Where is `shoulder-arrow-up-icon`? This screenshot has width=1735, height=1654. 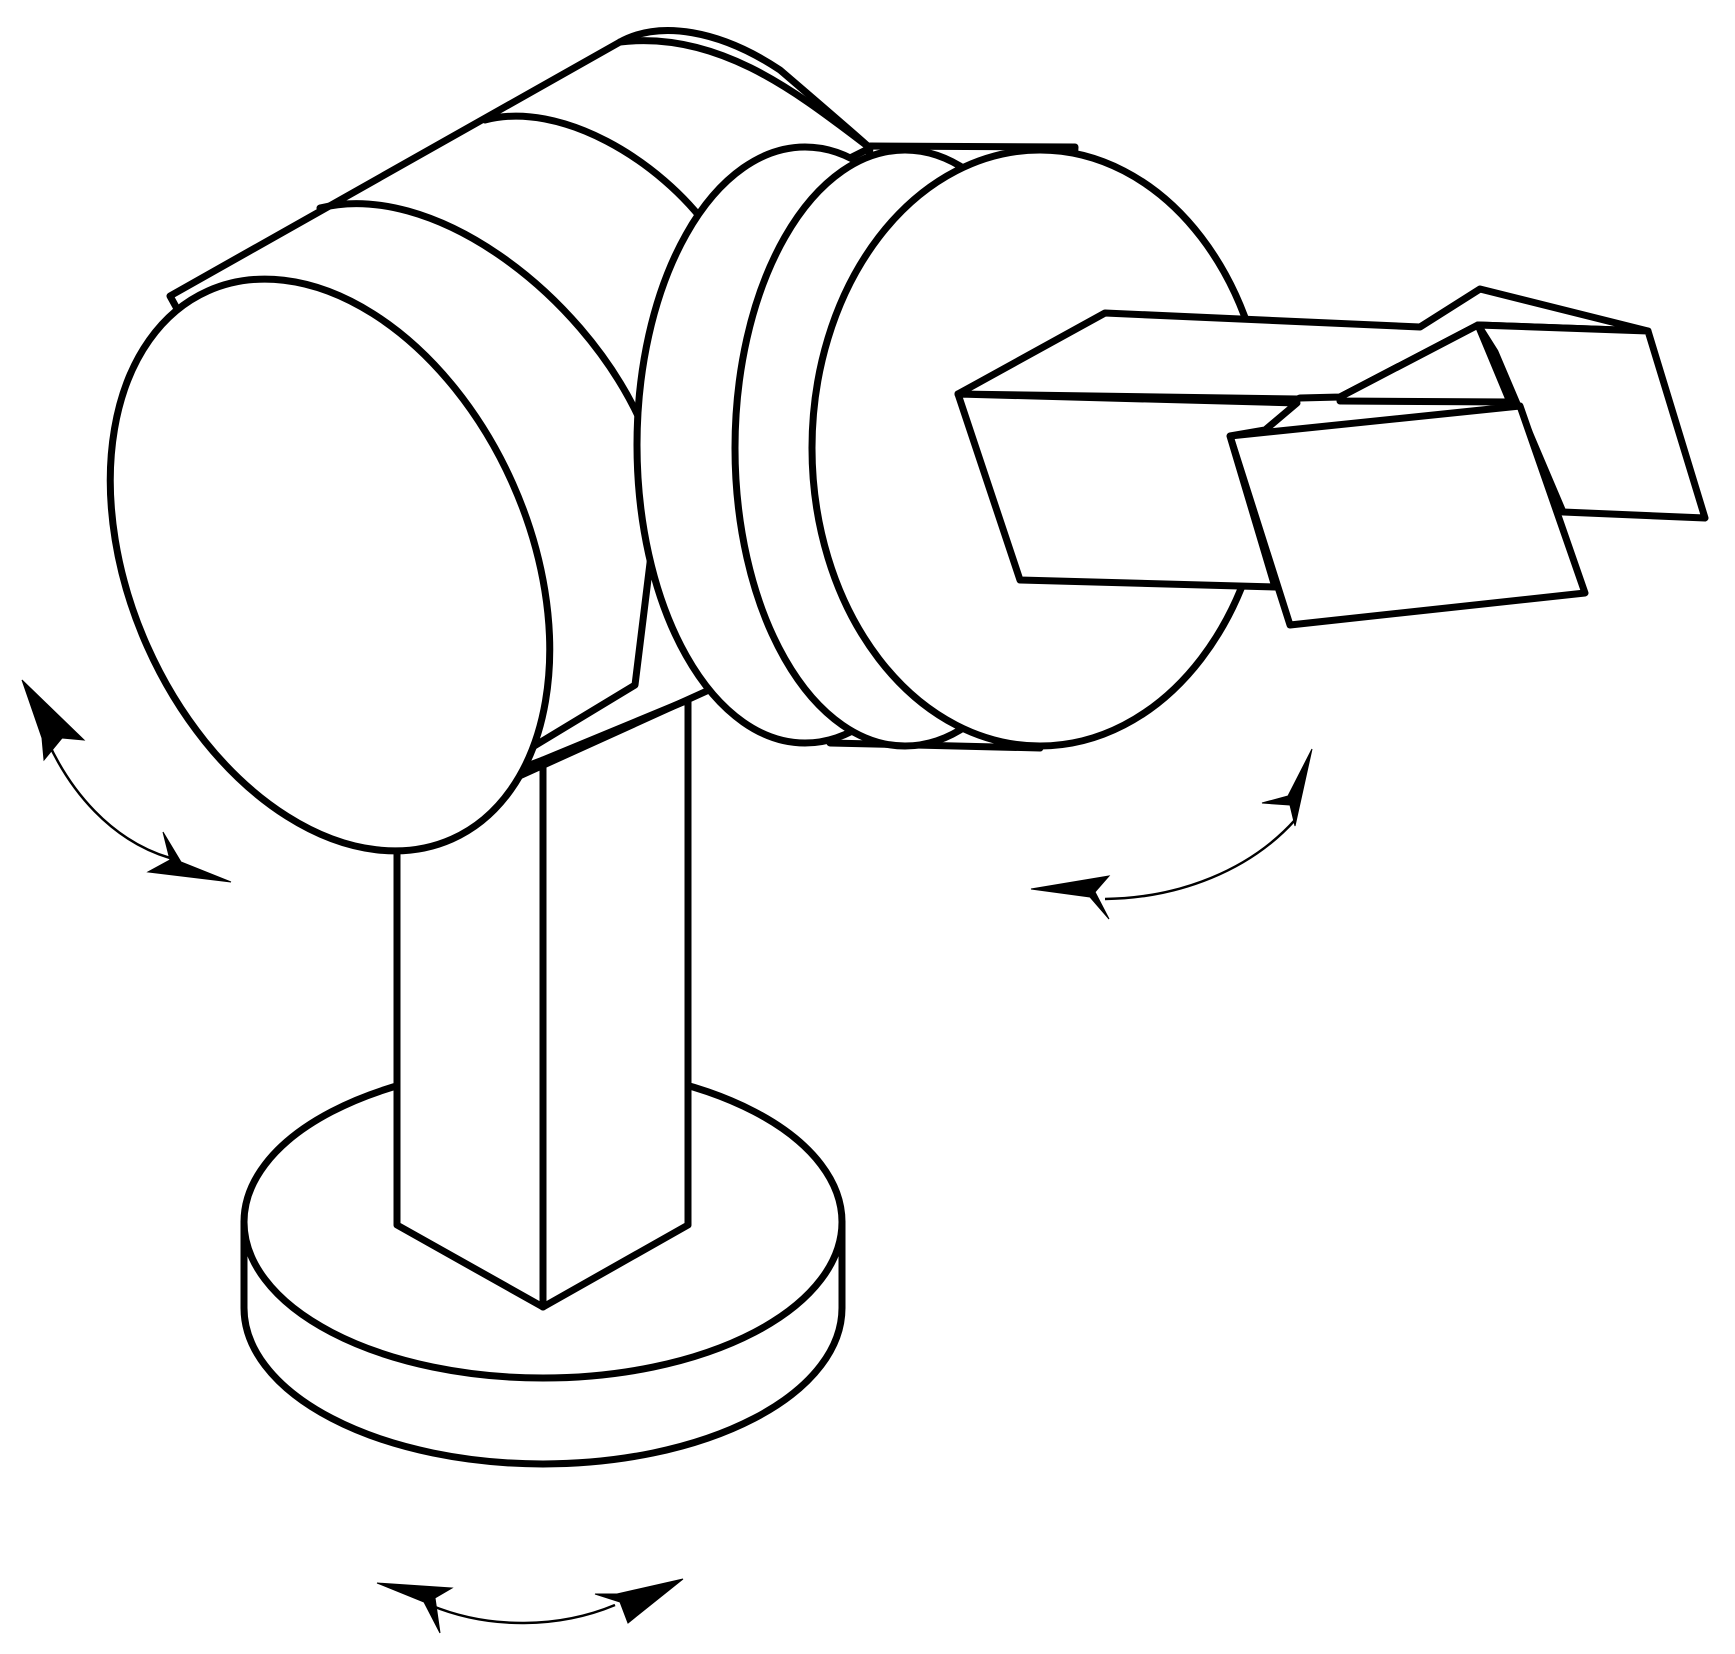
shoulder-arrow-up-icon is located at coordinates (53, 720).